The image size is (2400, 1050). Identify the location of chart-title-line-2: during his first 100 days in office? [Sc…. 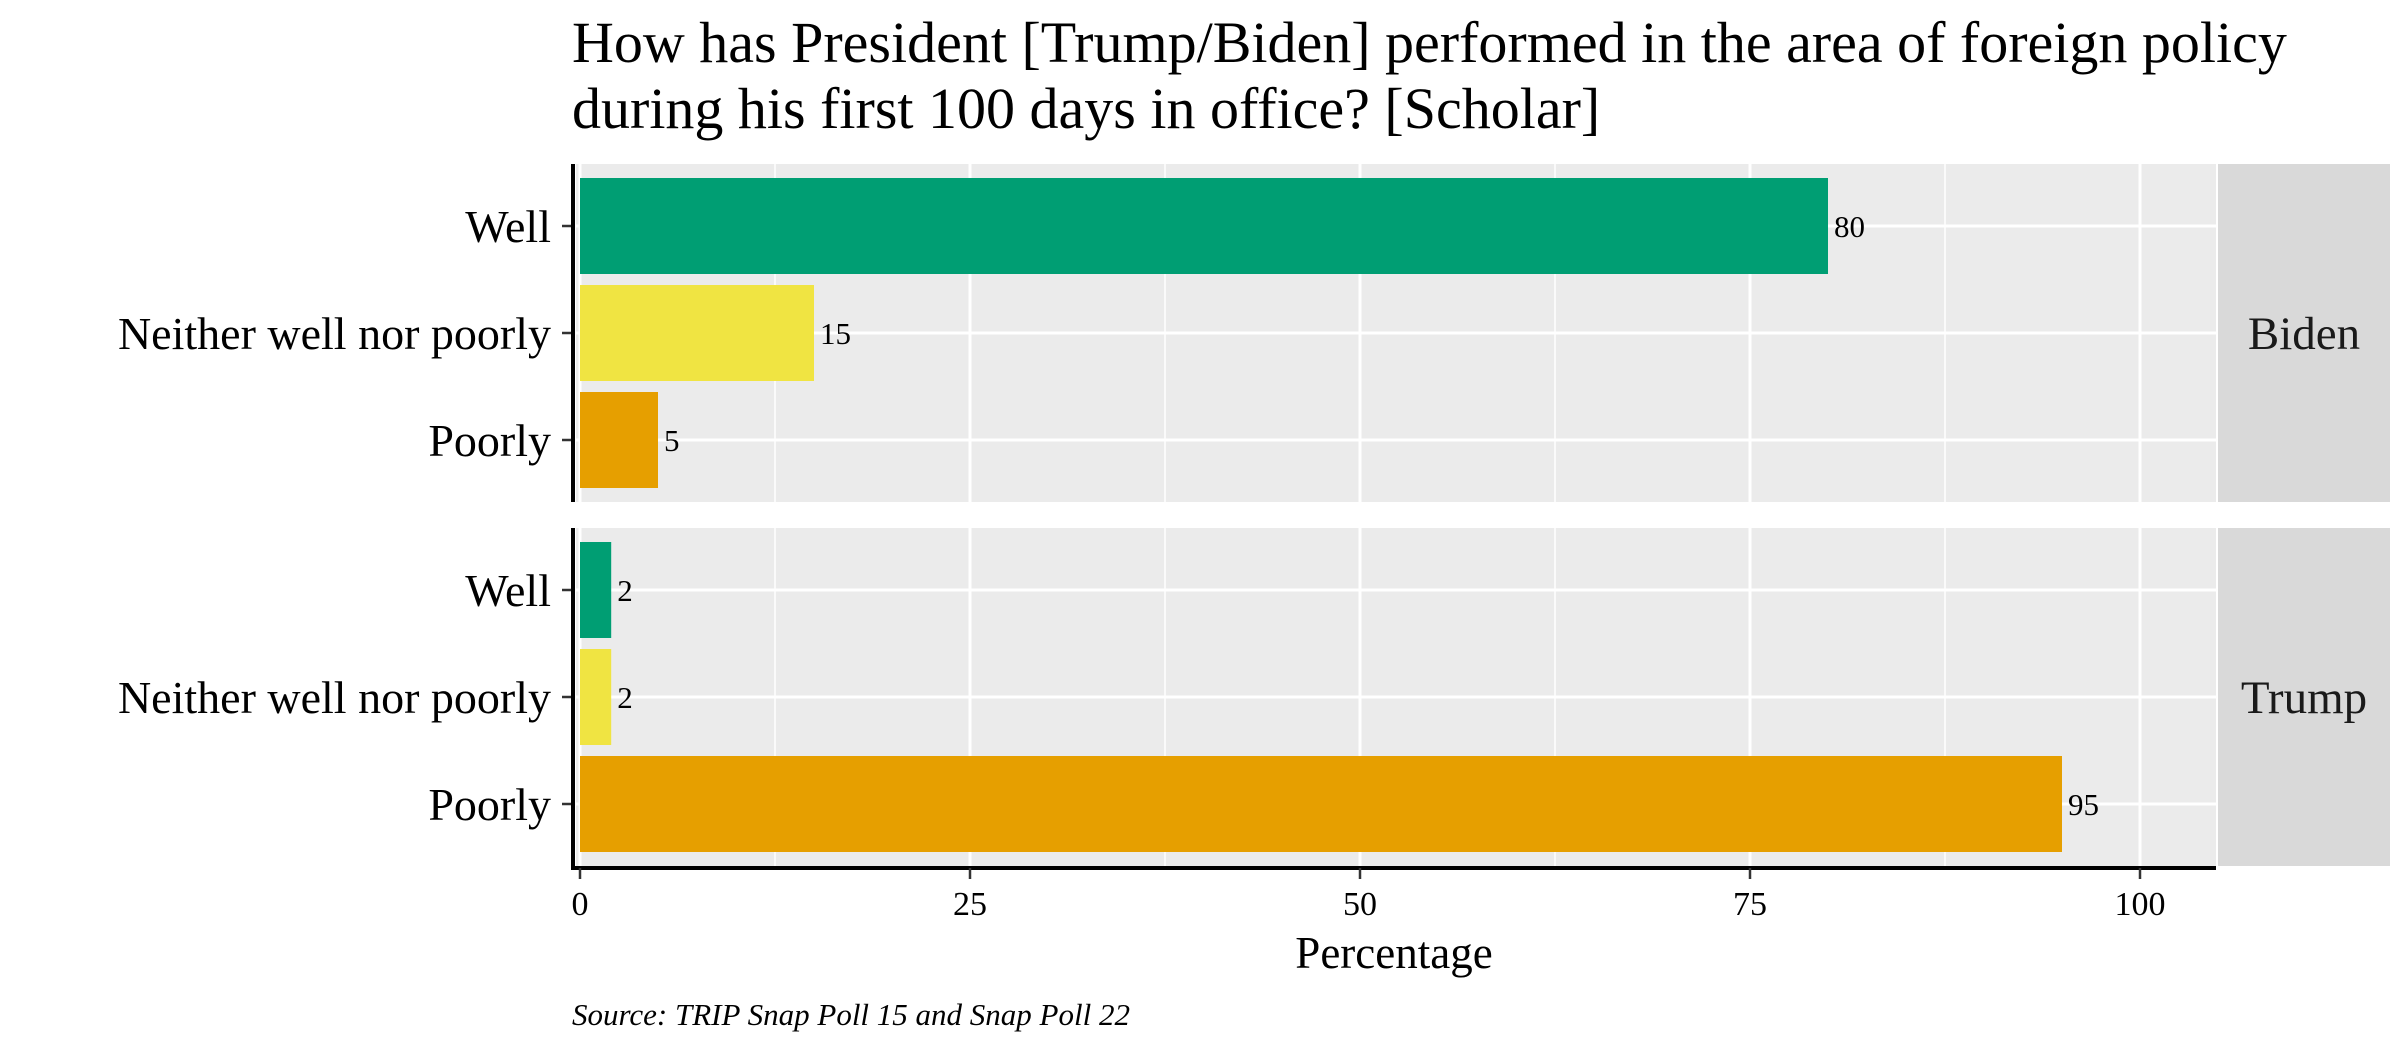
(1086, 108).